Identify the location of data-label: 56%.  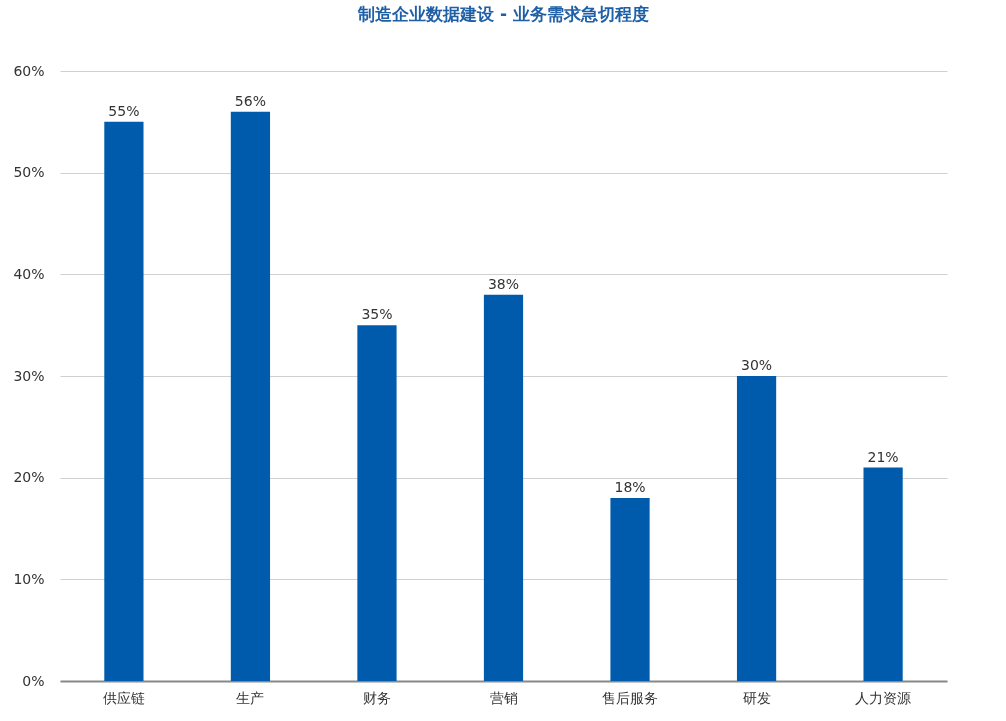
(250, 100).